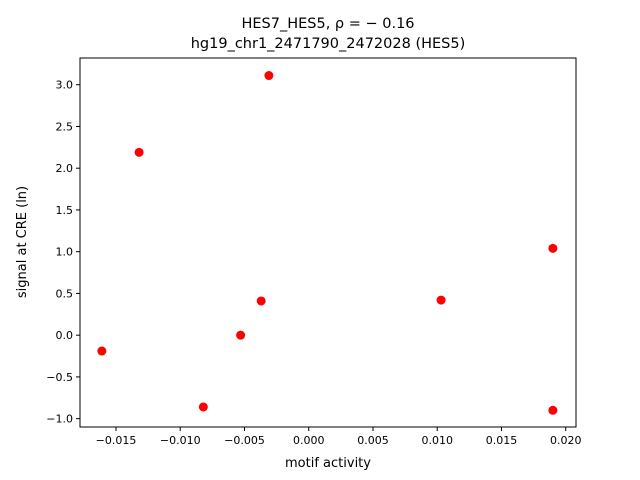  What do you see at coordinates (180, 440) in the screenshot?
I see `x-tick-label: −0.010` at bounding box center [180, 440].